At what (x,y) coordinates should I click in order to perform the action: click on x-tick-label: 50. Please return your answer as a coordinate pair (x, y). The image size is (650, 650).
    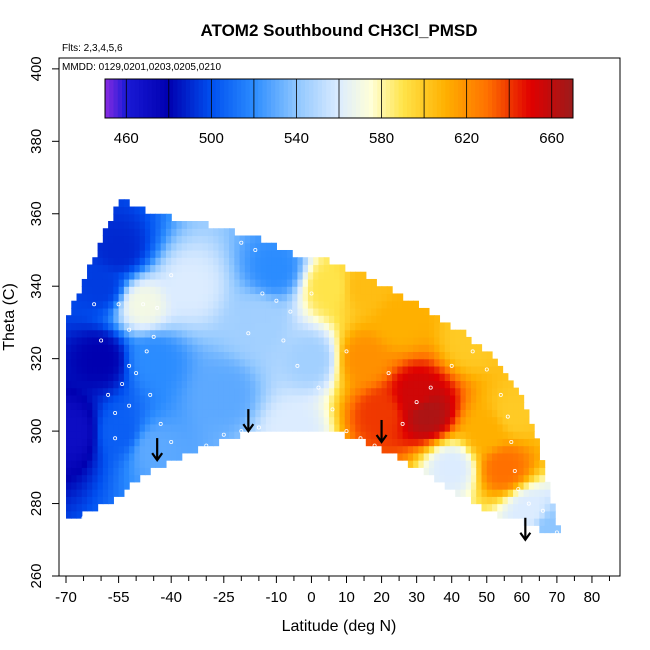
    Looking at the image, I should click on (486, 597).